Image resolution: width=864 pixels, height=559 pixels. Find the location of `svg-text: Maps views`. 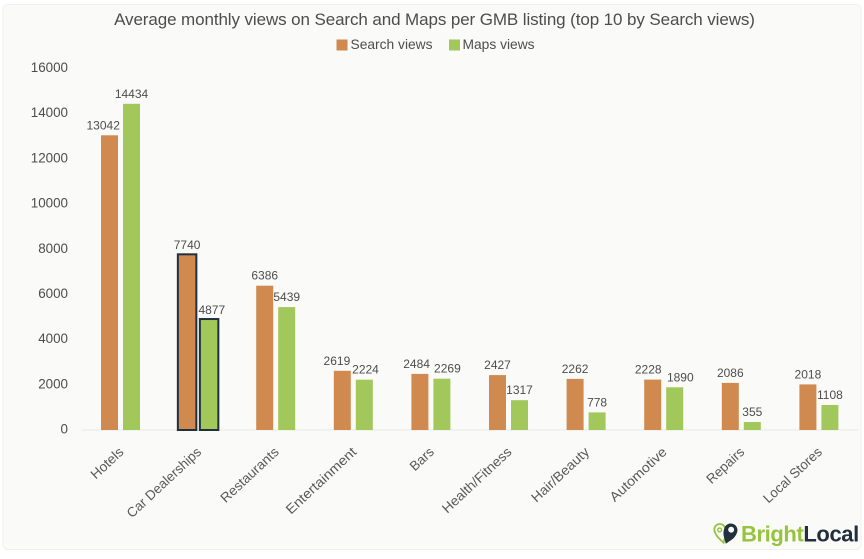

svg-text: Maps views is located at coordinates (499, 44).